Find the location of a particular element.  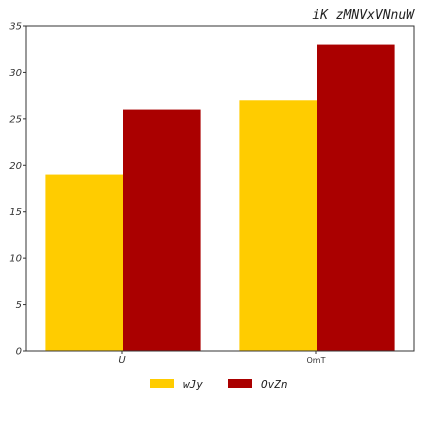

legend-swatch-OvZn is located at coordinates (240, 383).